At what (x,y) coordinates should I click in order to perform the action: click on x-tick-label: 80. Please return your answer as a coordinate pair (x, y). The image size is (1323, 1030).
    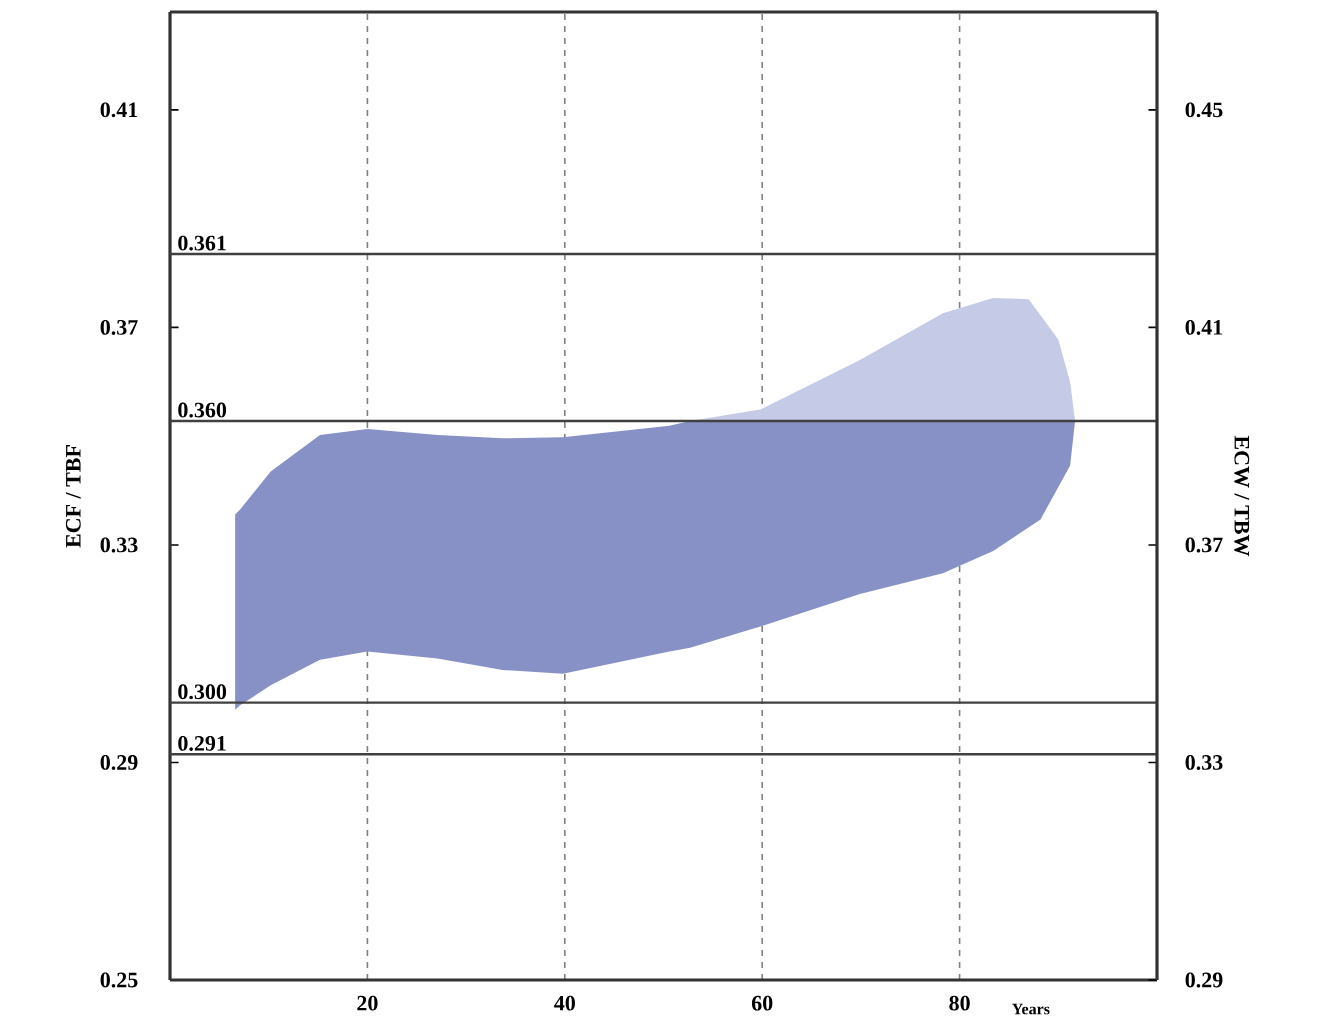
    Looking at the image, I should click on (959, 1003).